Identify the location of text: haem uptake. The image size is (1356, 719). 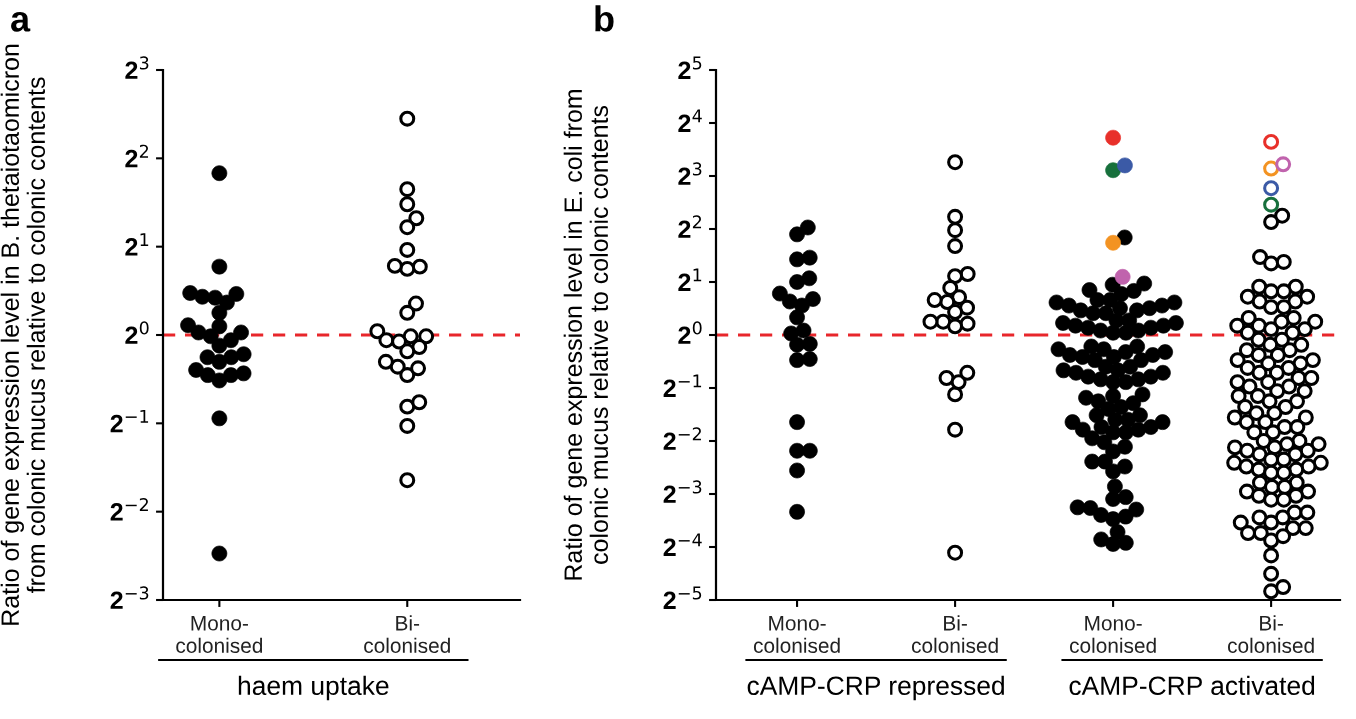
(313, 688).